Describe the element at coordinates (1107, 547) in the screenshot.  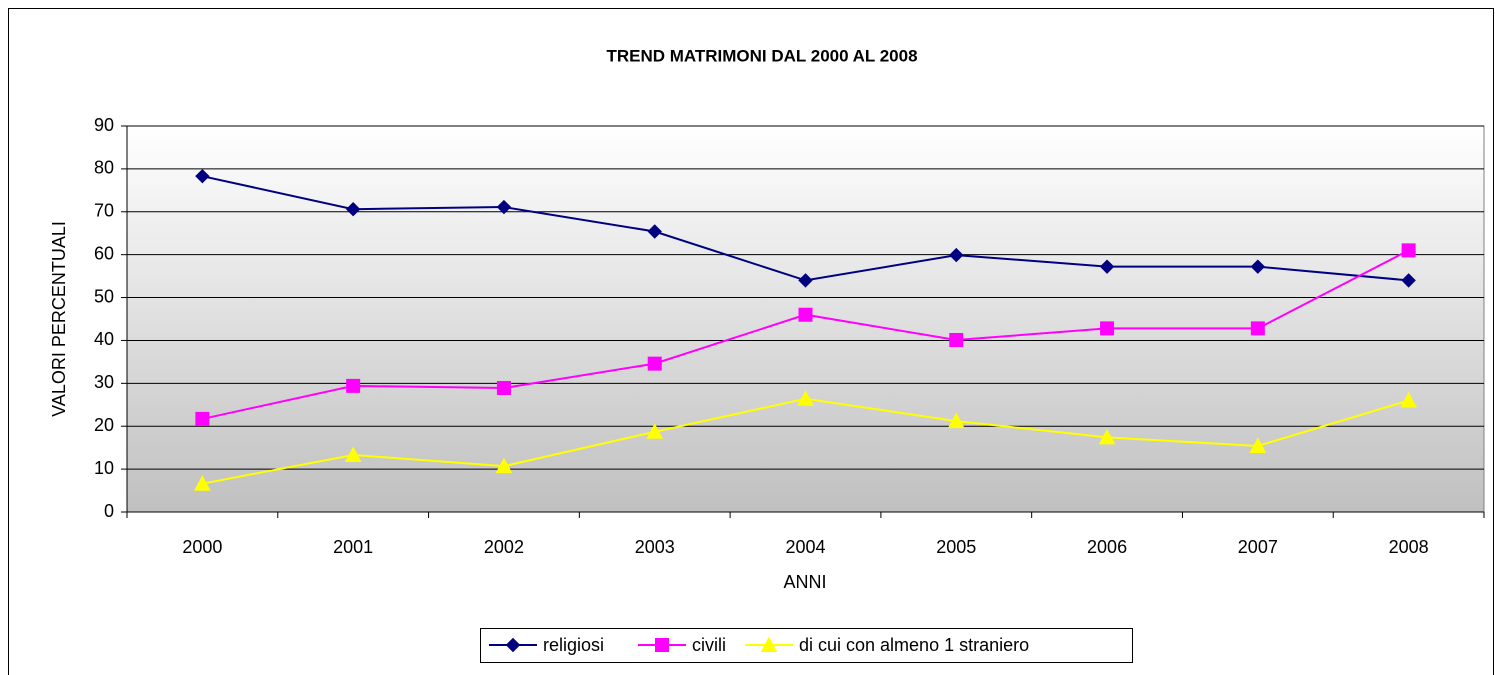
I see `x-tick-label: 2006` at that location.